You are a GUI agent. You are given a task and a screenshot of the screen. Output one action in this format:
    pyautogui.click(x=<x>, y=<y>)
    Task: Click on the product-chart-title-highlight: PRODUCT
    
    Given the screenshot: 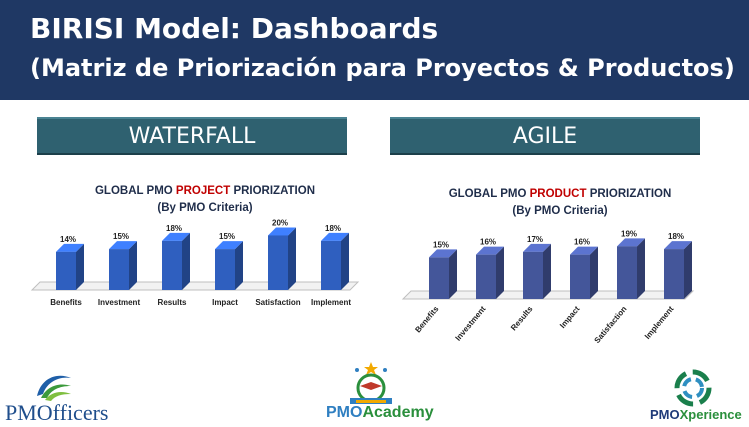 What is the action you would take?
    pyautogui.click(x=558, y=194)
    